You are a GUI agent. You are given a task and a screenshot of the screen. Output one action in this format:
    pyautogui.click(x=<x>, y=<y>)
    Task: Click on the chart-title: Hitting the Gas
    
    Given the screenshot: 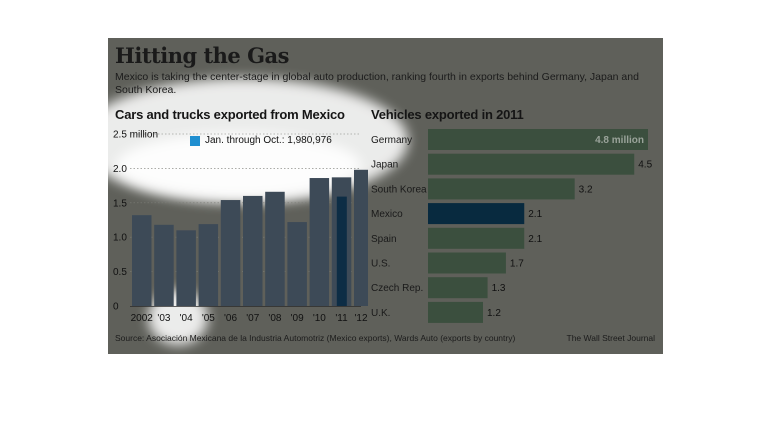 What is the action you would take?
    pyautogui.click(x=202, y=55)
    